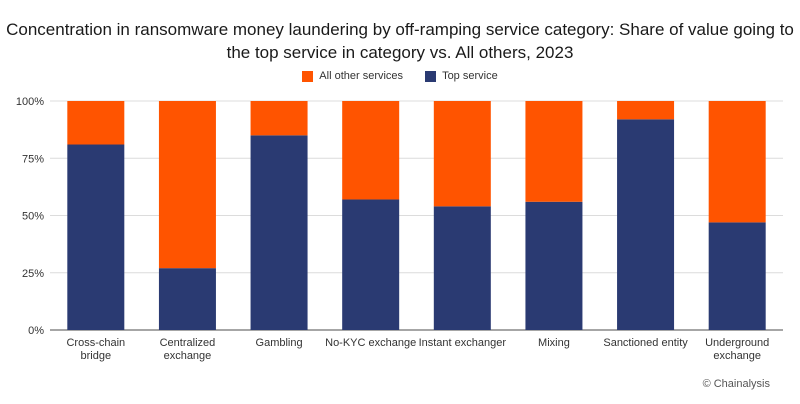 This screenshot has width=800, height=404. I want to click on y-tick-label: 100%, so click(30, 102).